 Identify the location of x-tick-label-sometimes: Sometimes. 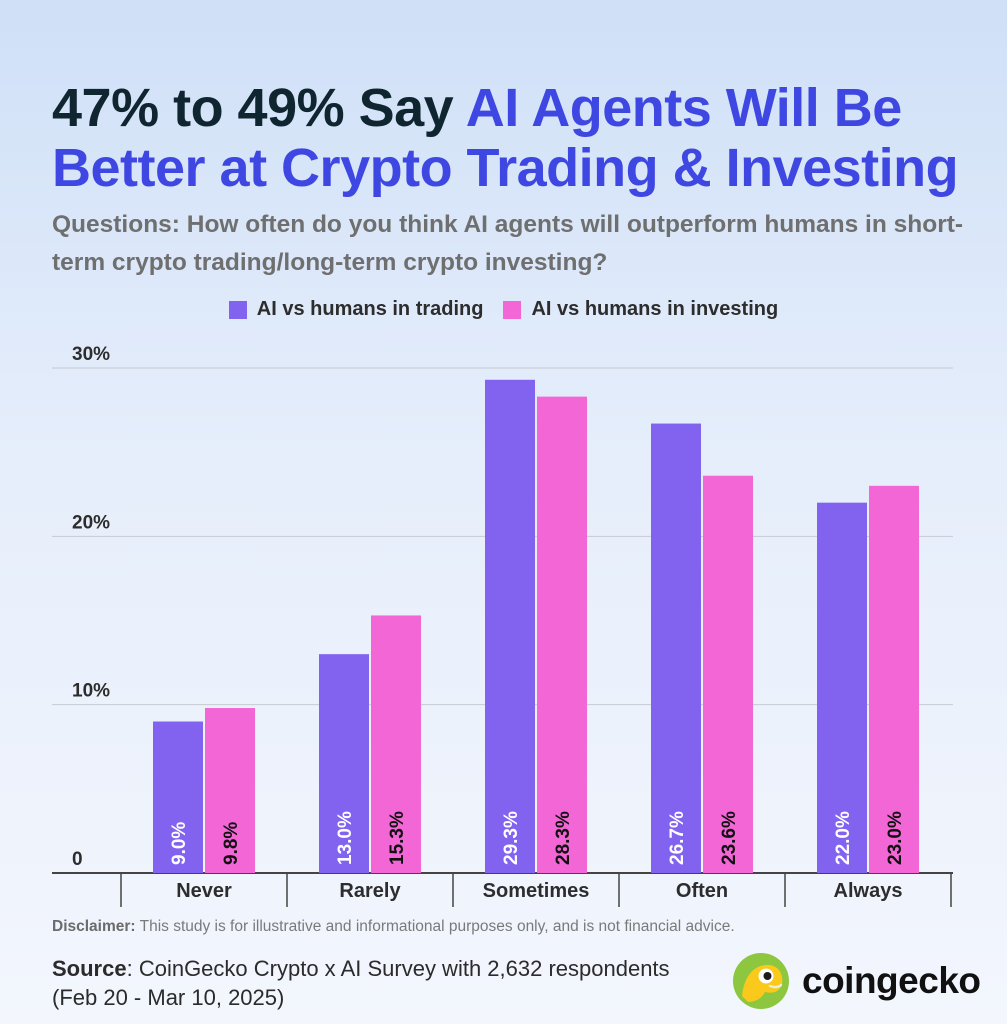
(536, 891).